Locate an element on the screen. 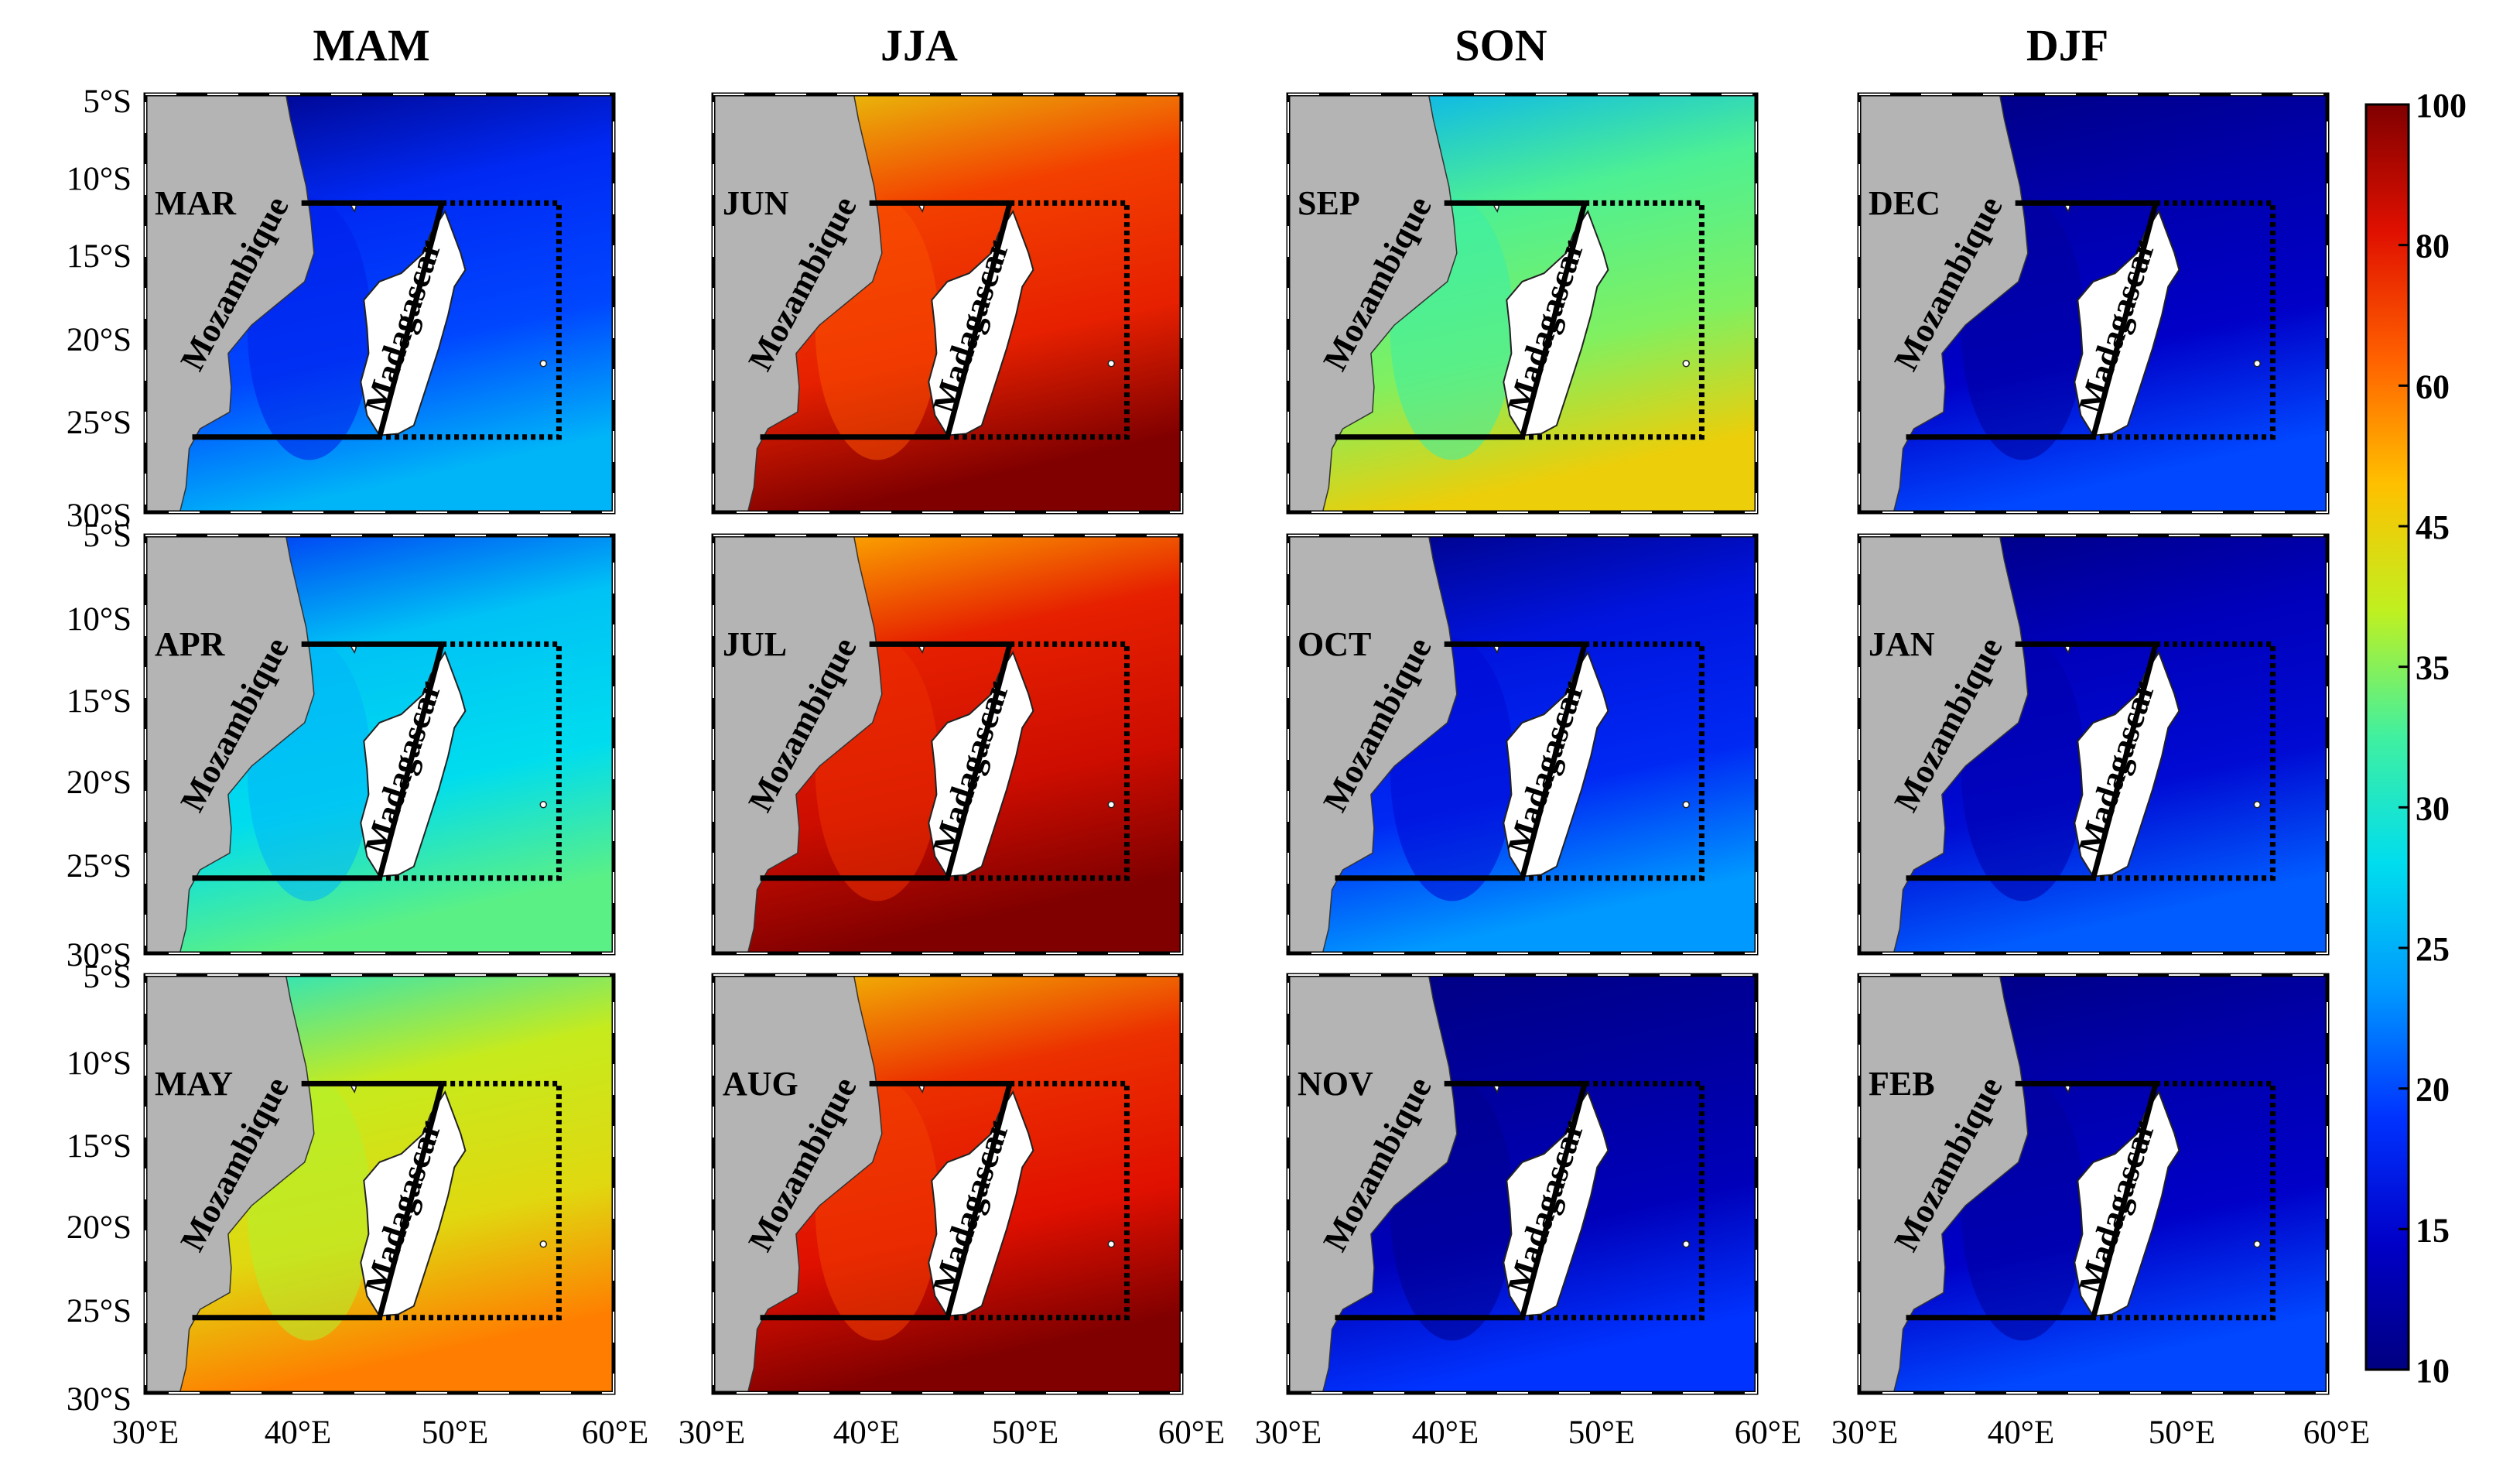 The image size is (2520, 1478). season-titles: MAM JJA SON DJF is located at coordinates (1210, 45).